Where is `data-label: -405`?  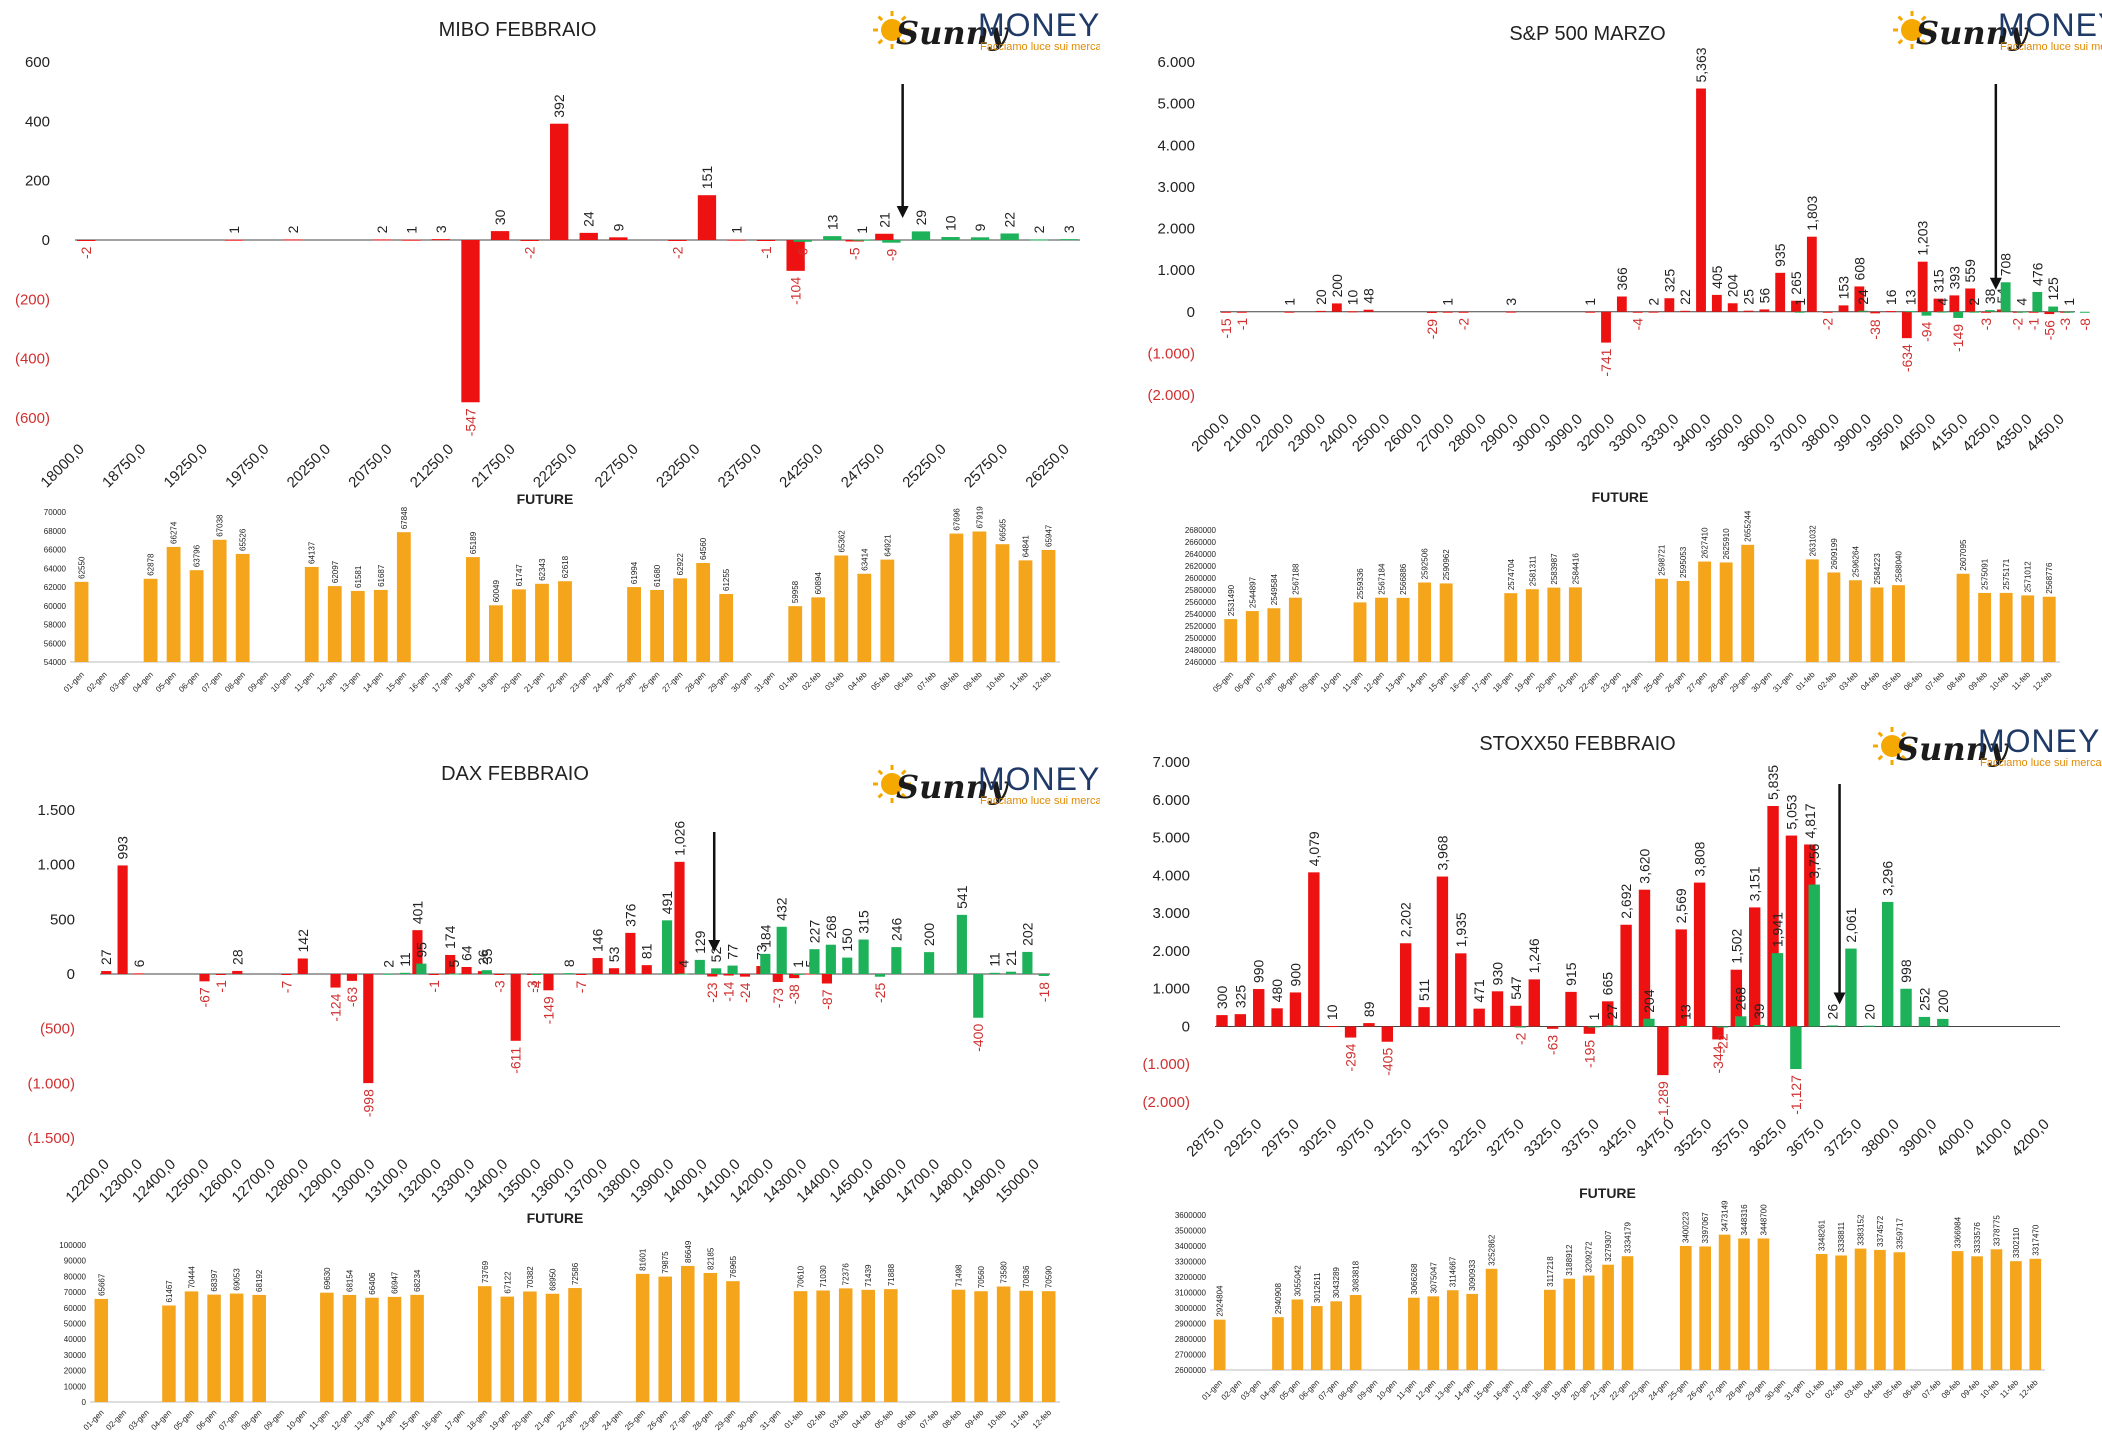 data-label: -405 is located at coordinates (1387, 1062).